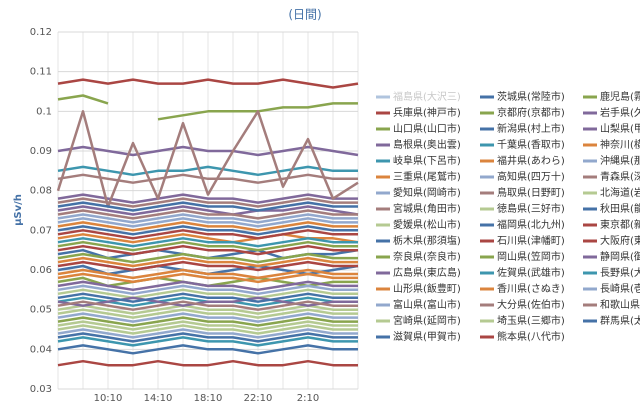 The width and height of the screenshot is (640, 401). I want to click on legend-item: 宮城県(角田市), so click(418, 208).